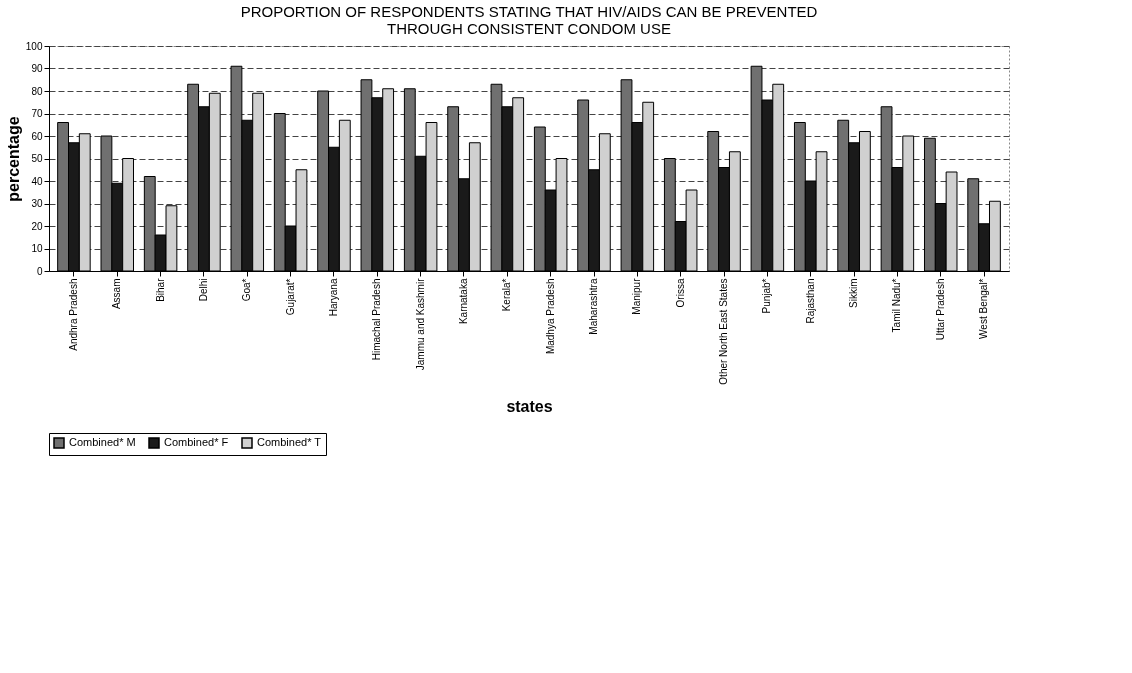 The width and height of the screenshot is (1132, 673). I want to click on x-tick-label: Delhi, so click(203, 290).